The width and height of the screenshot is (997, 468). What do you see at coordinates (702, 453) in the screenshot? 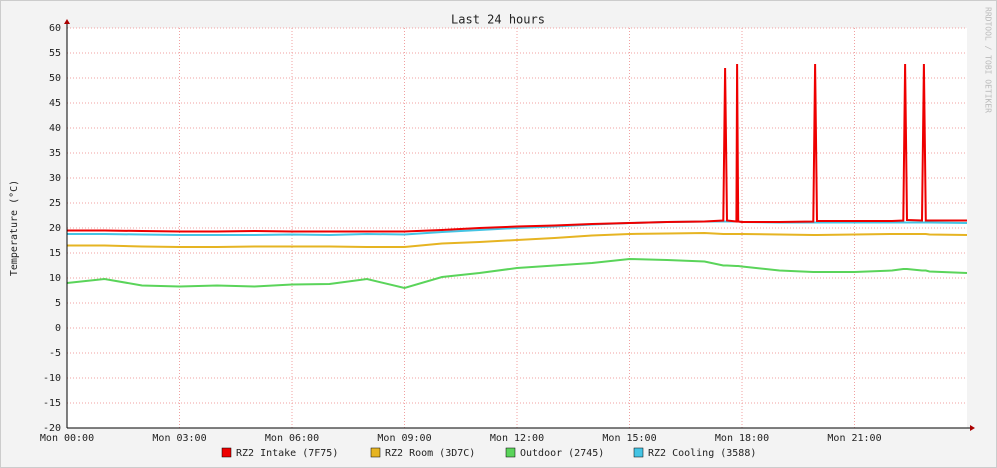
I see `legend-label: RZ2 Cooling (3588)` at bounding box center [702, 453].